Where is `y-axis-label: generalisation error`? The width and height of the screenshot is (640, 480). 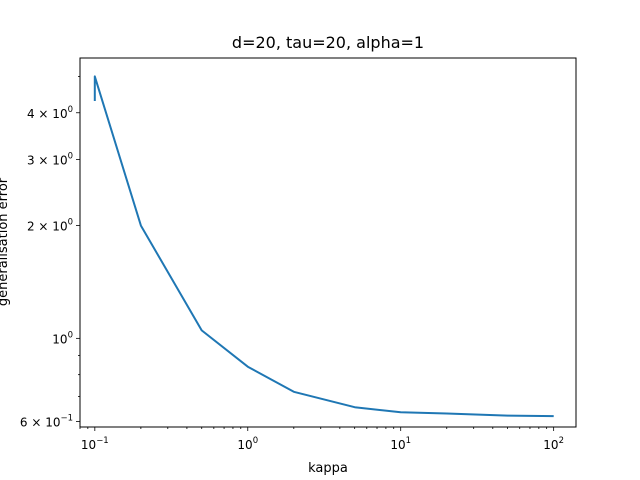
y-axis-label: generalisation error is located at coordinates (5, 241).